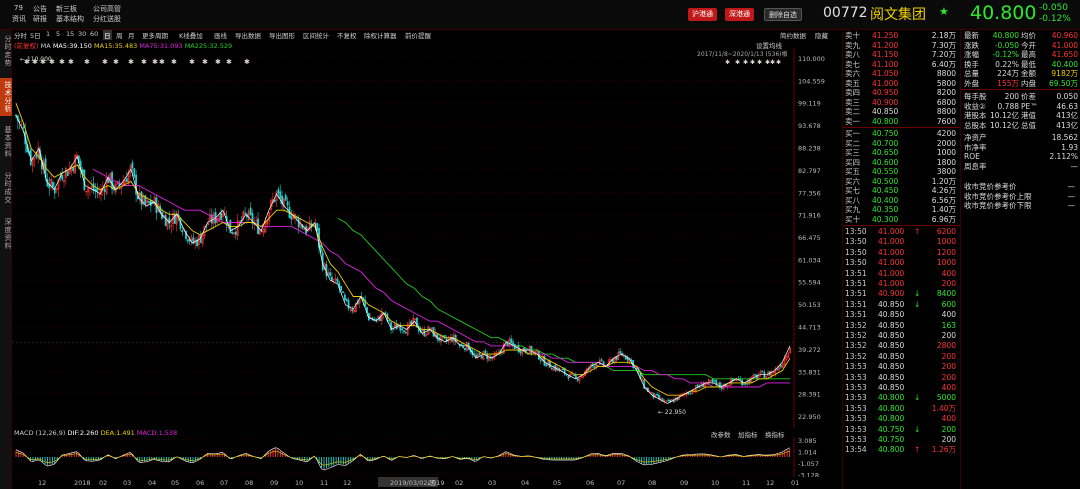 The width and height of the screenshot is (1080, 489). Describe the element at coordinates (901, 103) in the screenshot. I see `ask-row: 卖三 40.900 6800` at that location.